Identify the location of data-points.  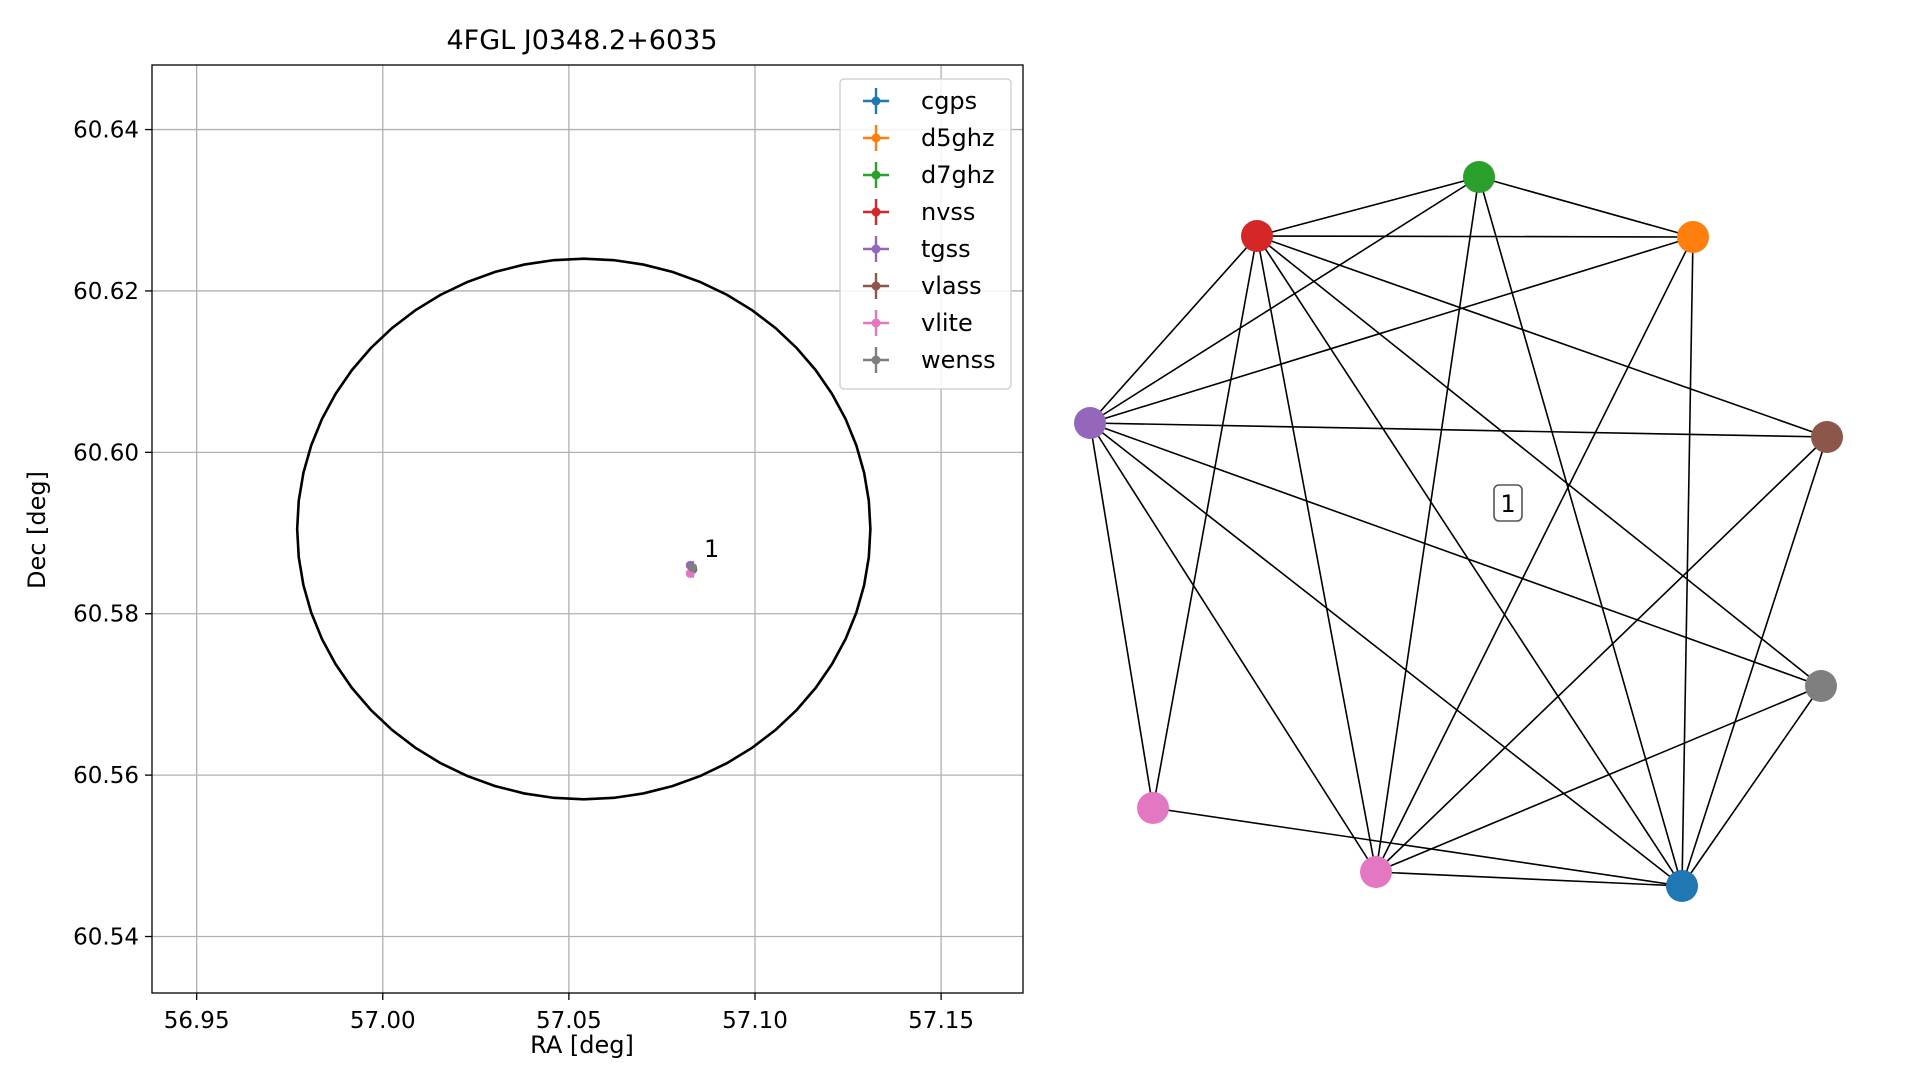
(691, 569).